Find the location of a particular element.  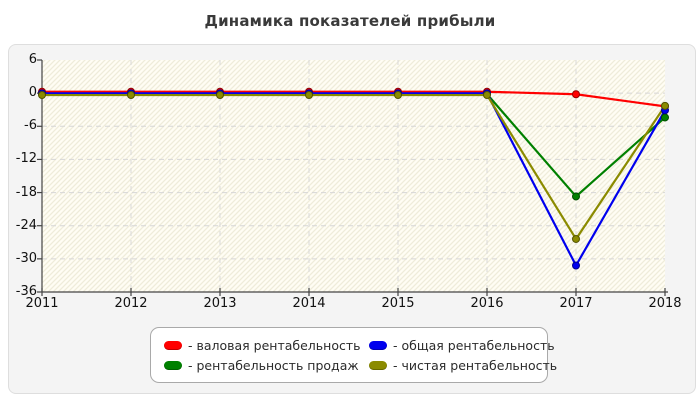

y-axis-label: 0 is located at coordinates (32, 93).